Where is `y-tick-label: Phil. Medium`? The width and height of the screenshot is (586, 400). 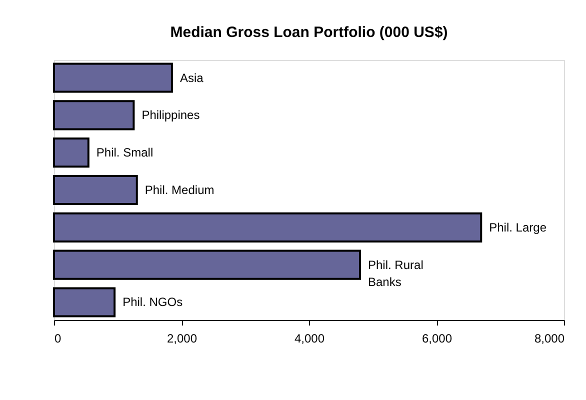 y-tick-label: Phil. Medium is located at coordinates (179, 190).